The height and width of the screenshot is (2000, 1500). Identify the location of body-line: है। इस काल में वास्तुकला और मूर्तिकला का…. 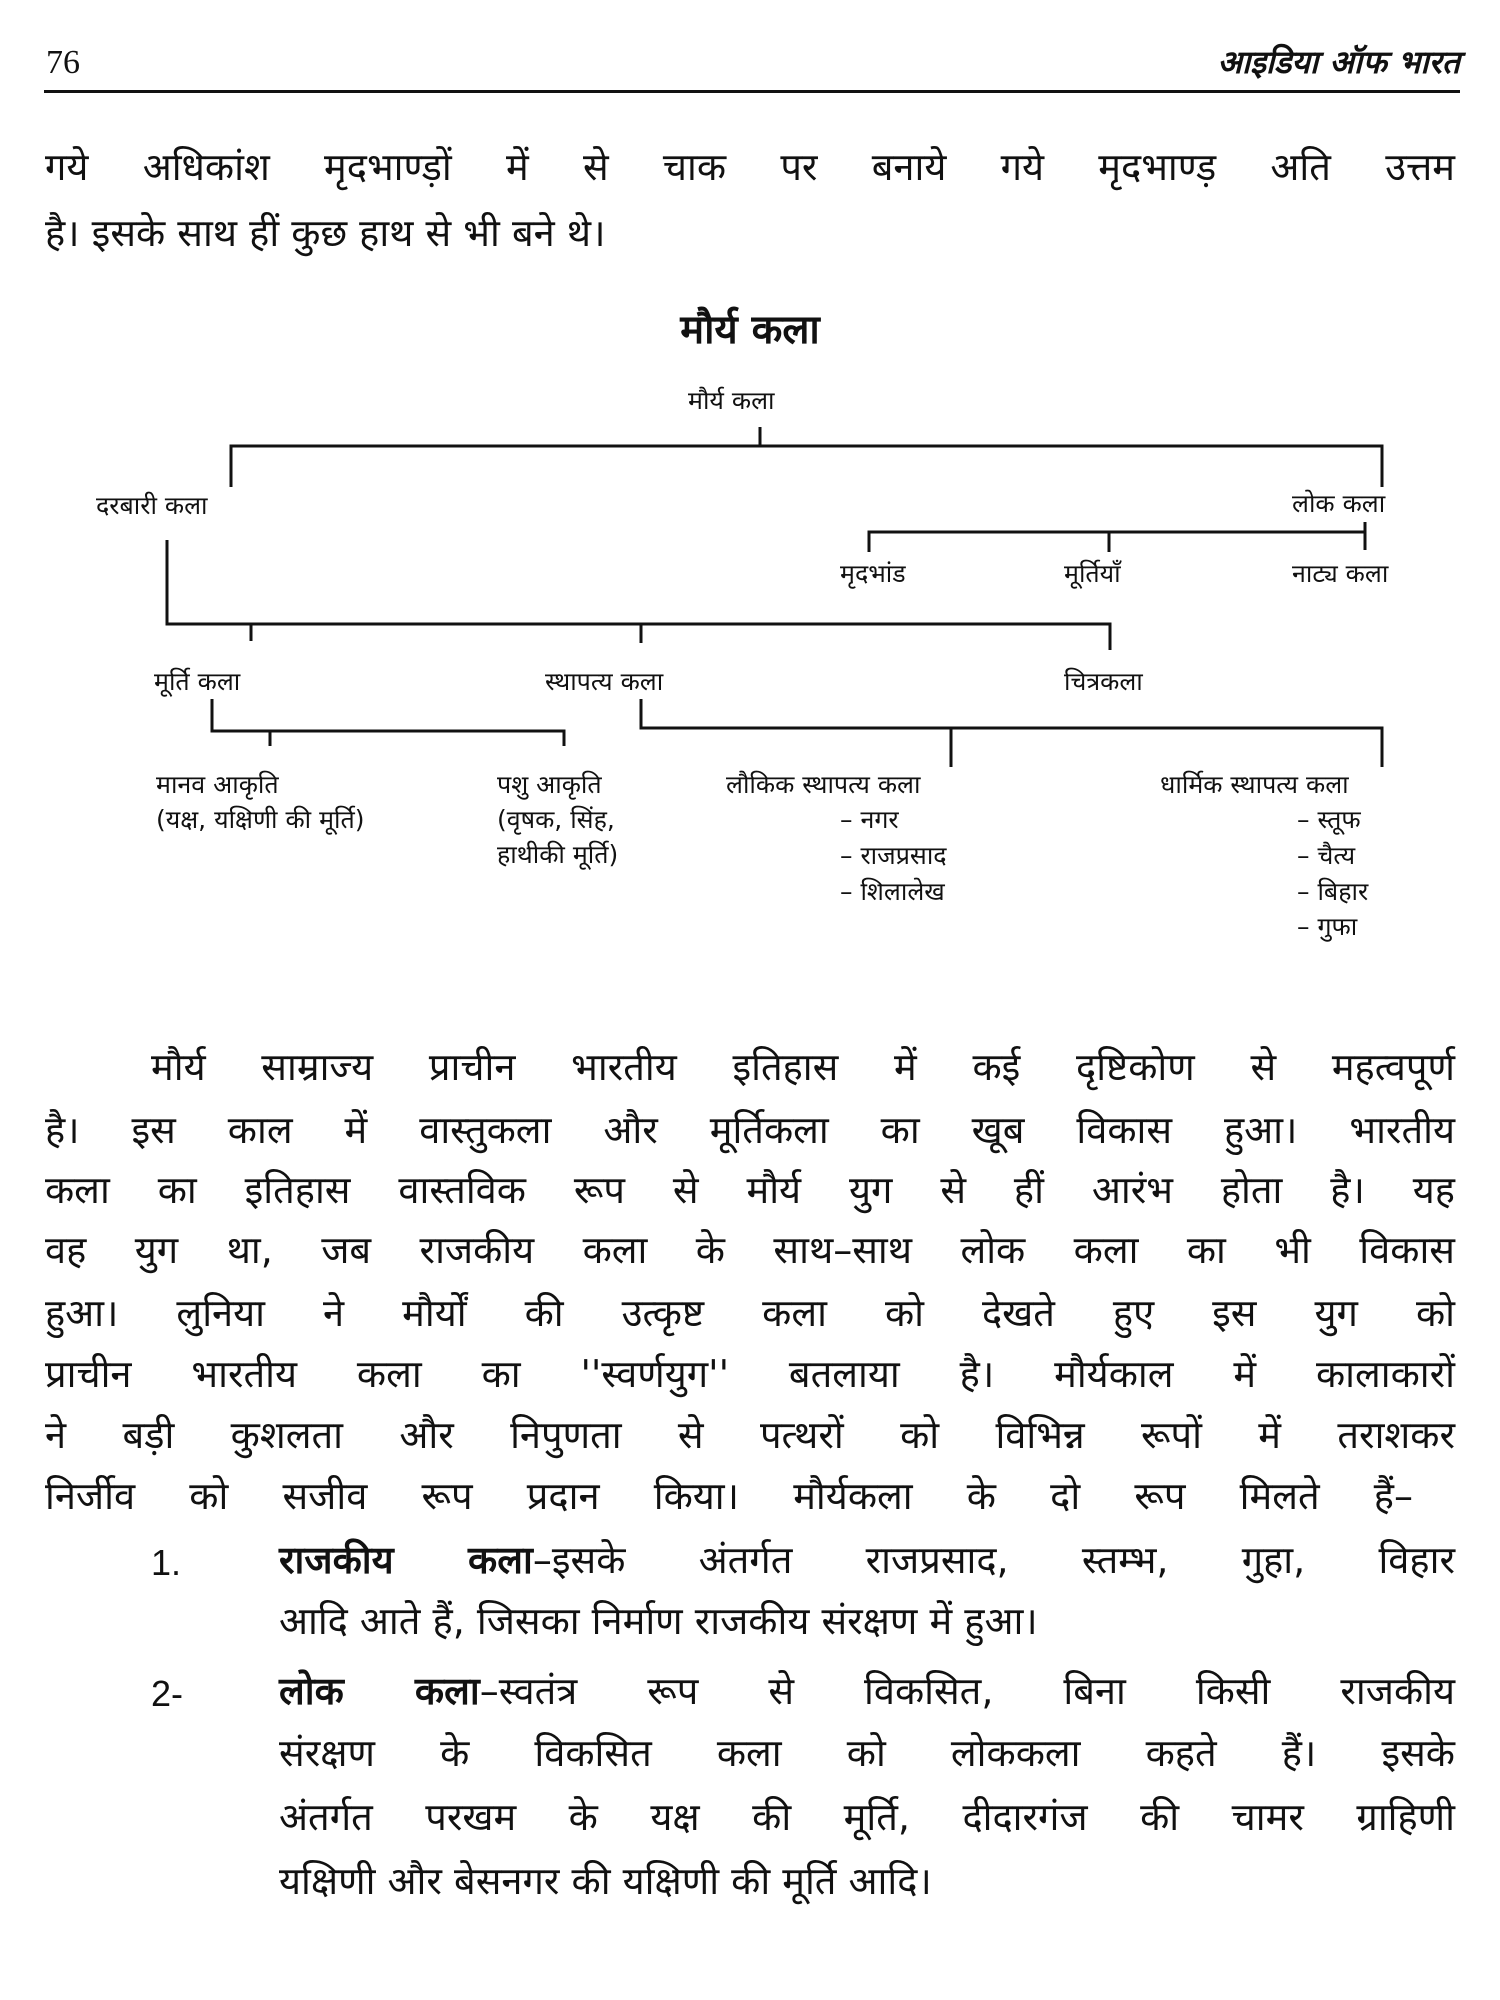
(750, 1130).